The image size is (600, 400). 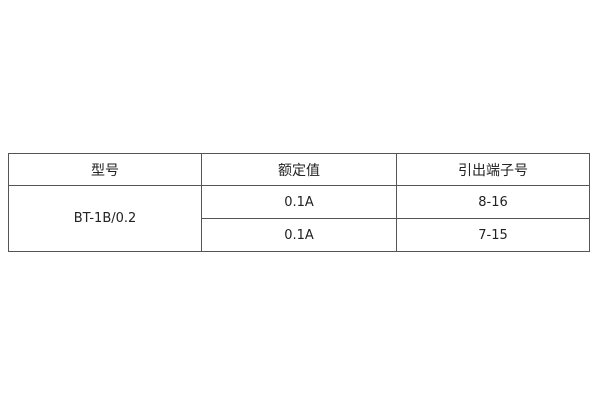 I want to click on header-rating: 额定值, so click(x=299, y=169).